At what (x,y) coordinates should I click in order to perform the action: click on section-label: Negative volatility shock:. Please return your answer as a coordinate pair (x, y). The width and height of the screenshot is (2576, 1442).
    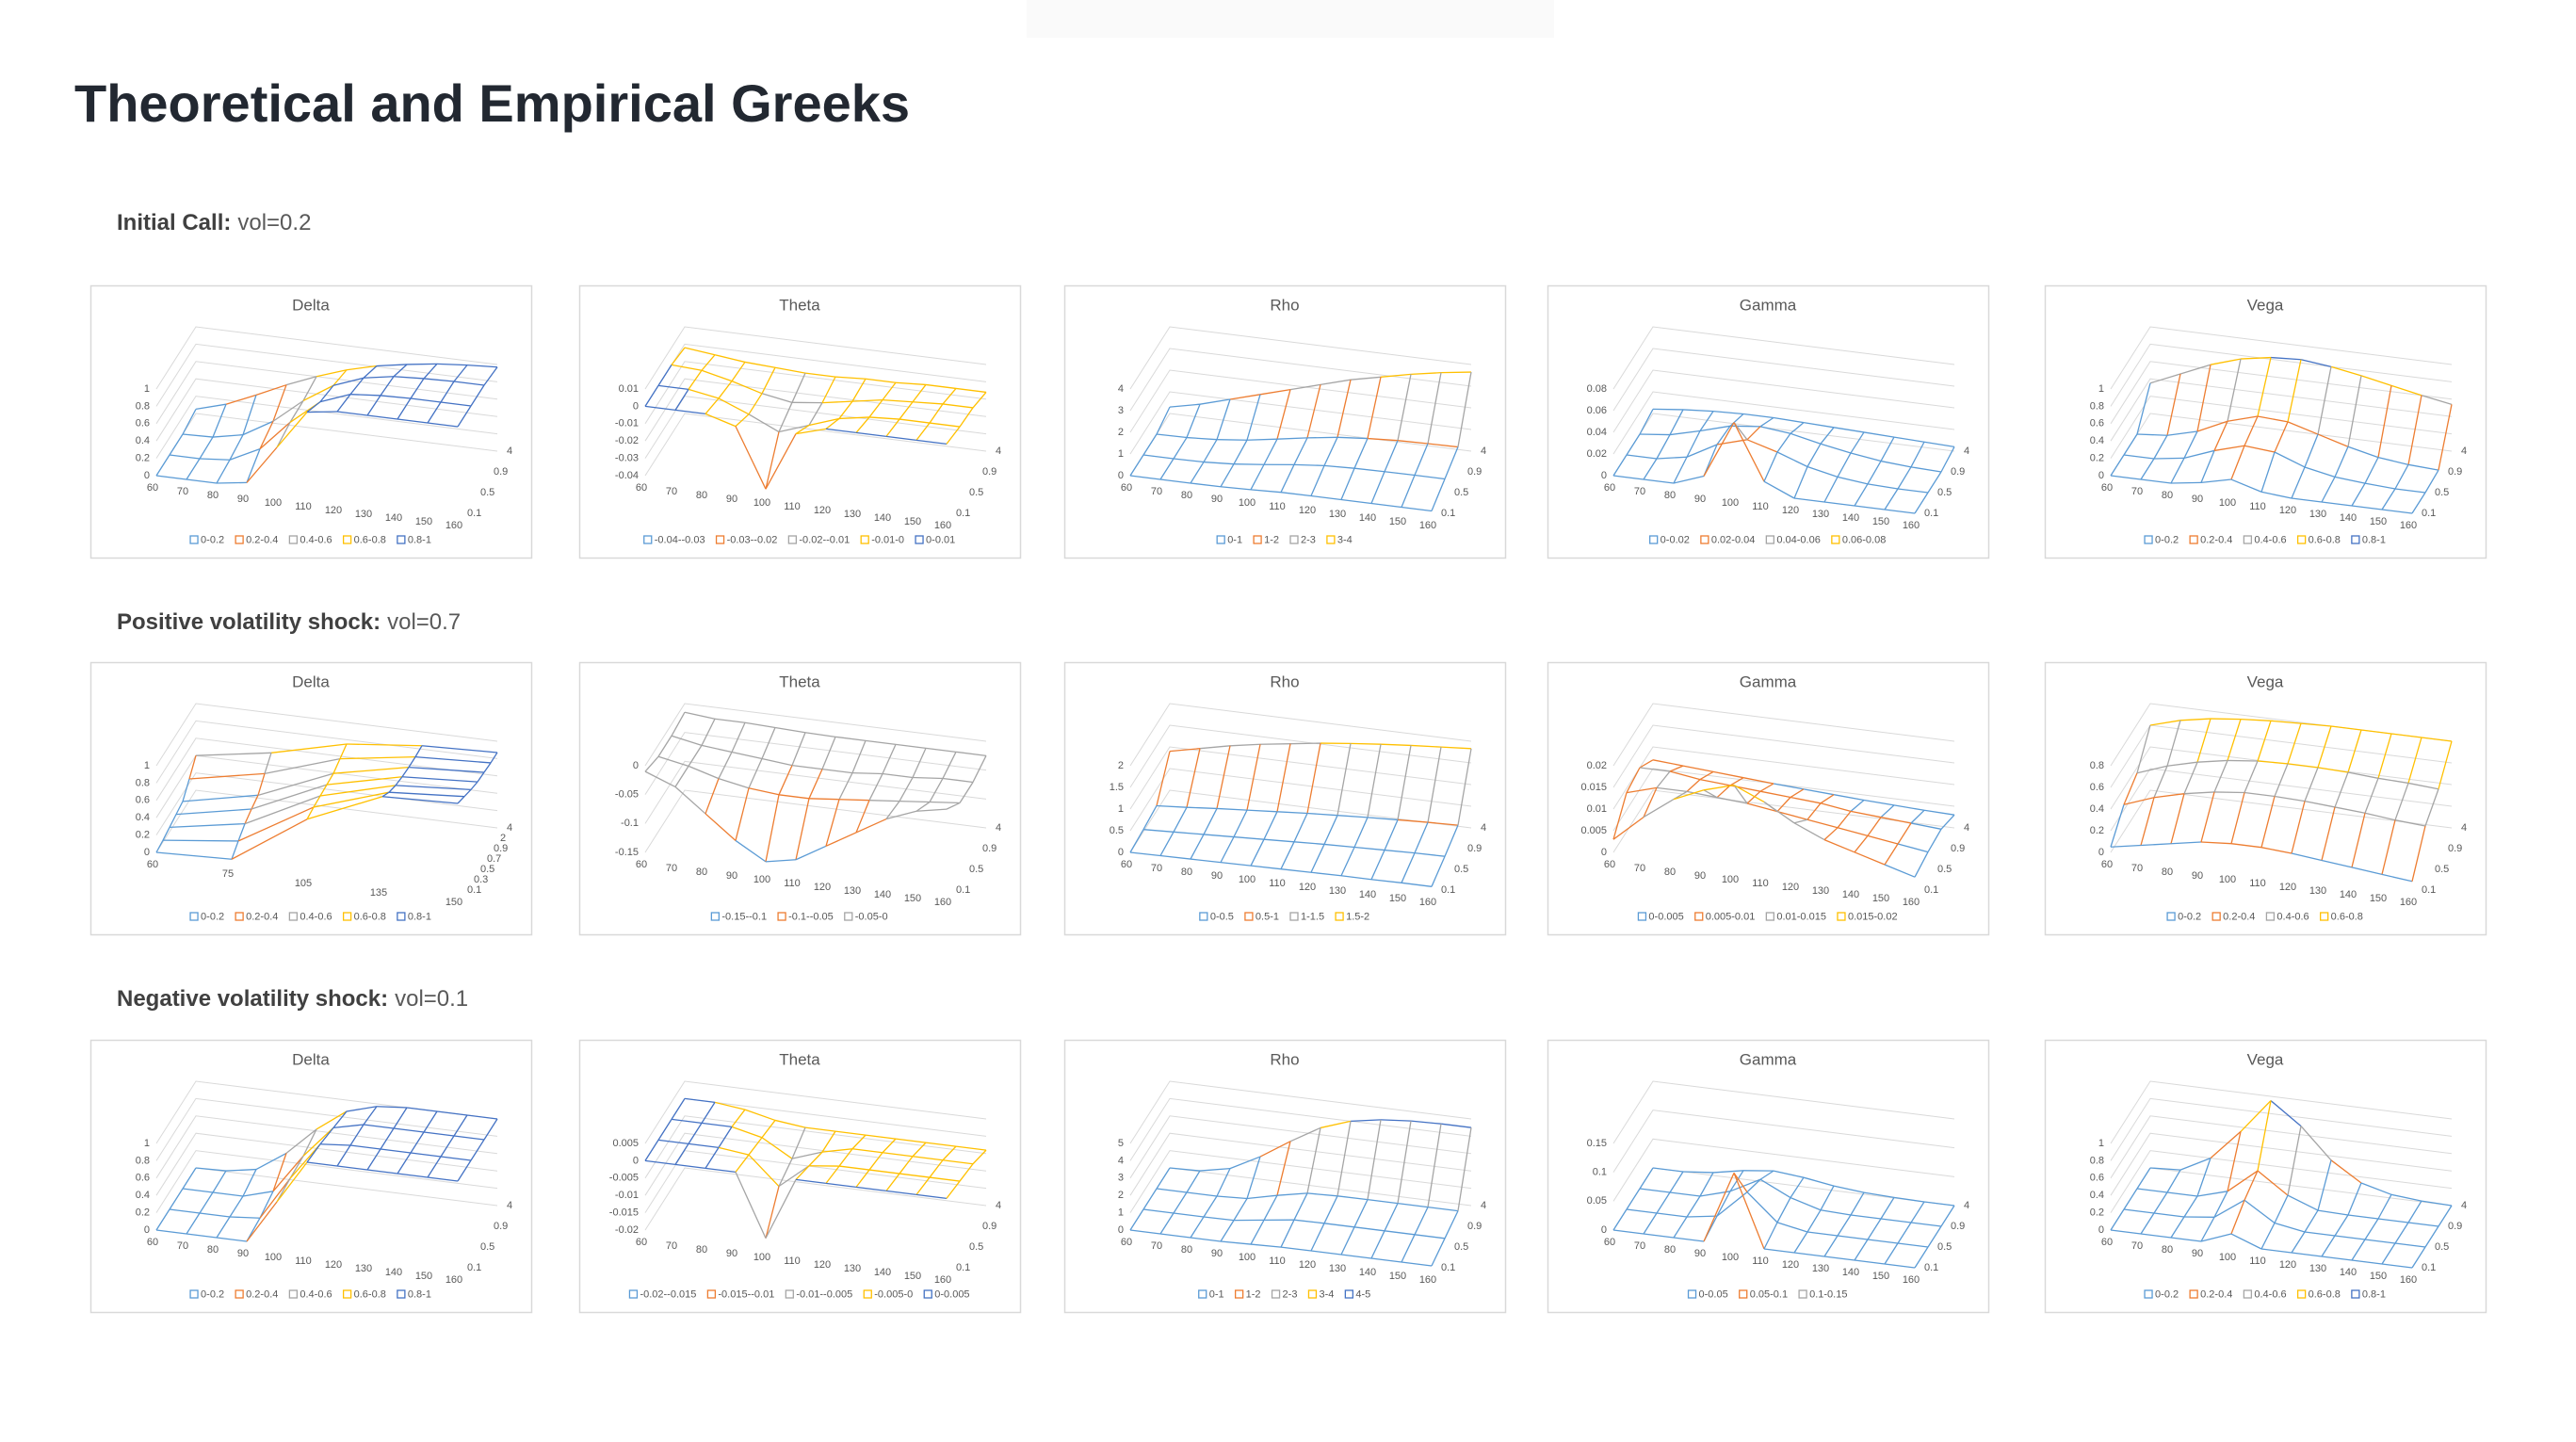
    Looking at the image, I should click on (253, 999).